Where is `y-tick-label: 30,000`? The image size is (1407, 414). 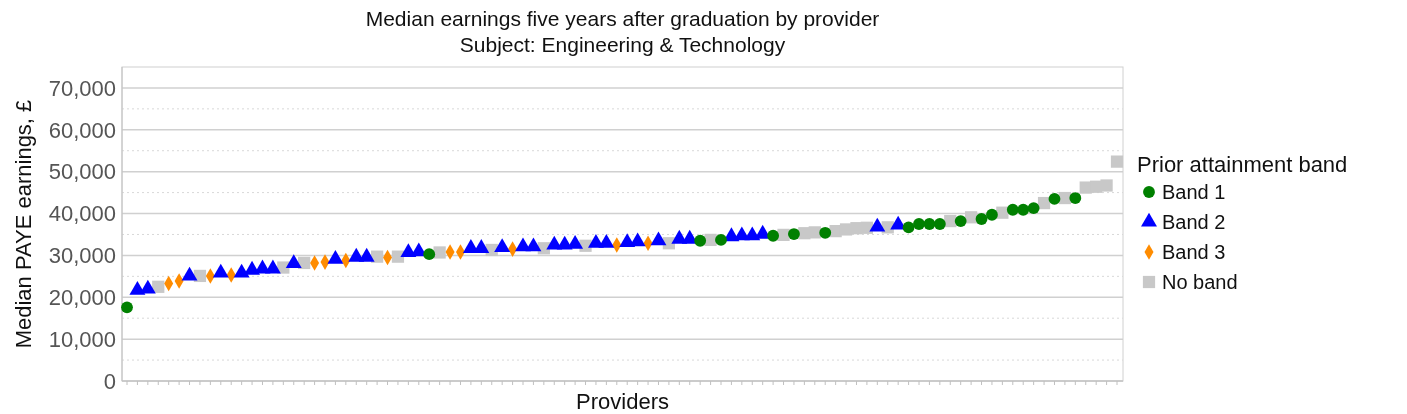
y-tick-label: 30,000 is located at coordinates (82, 256).